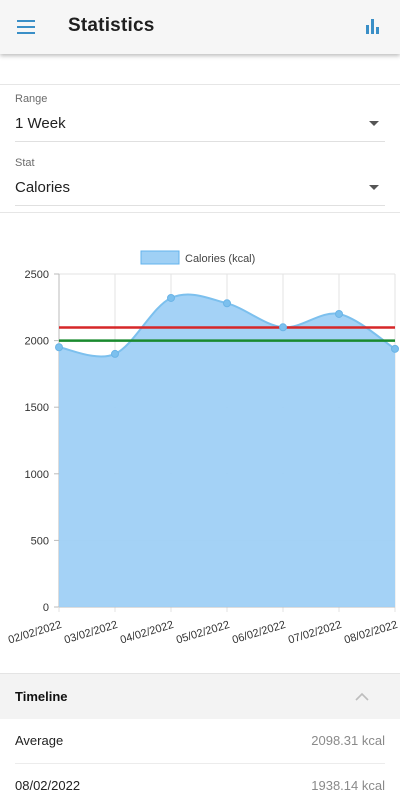  What do you see at coordinates (37, 275) in the screenshot?
I see `y-tick-label: 2500` at bounding box center [37, 275].